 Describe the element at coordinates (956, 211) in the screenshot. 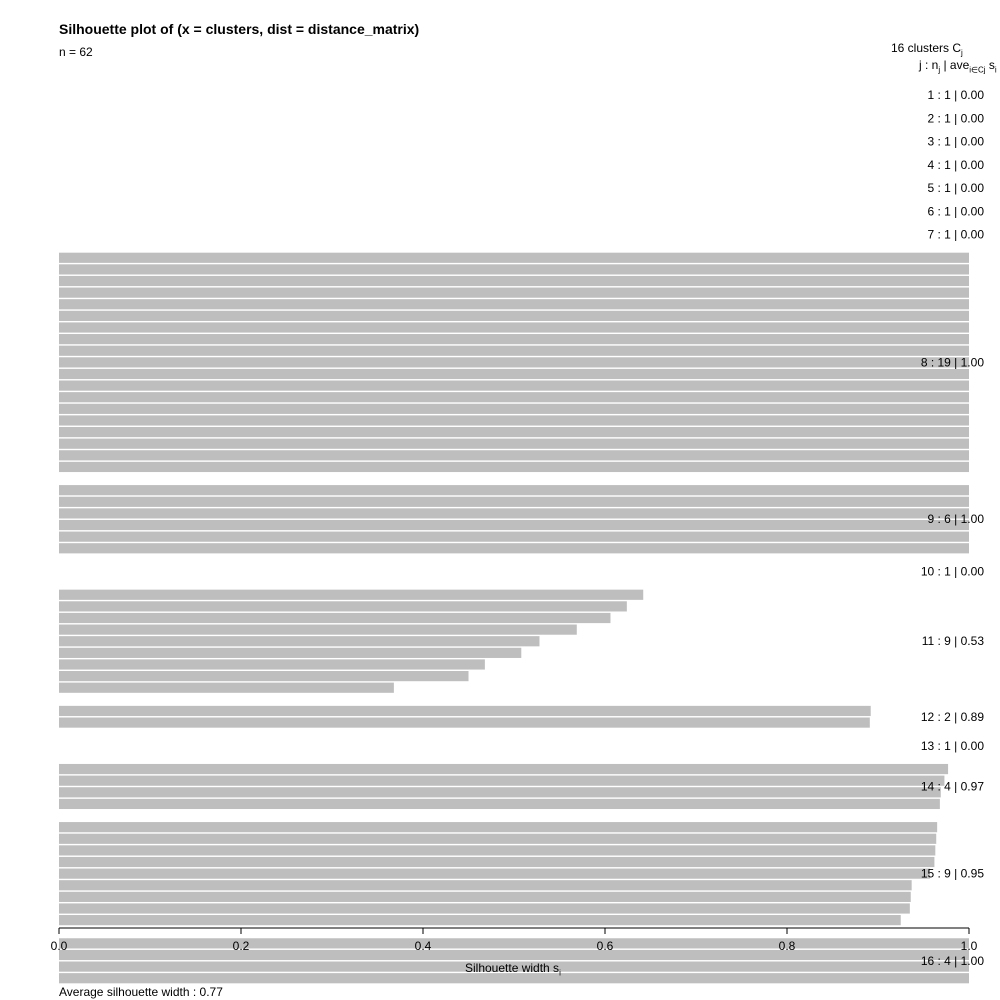

I see `cluster-label-6: 6 : 1 | 0.00` at that location.